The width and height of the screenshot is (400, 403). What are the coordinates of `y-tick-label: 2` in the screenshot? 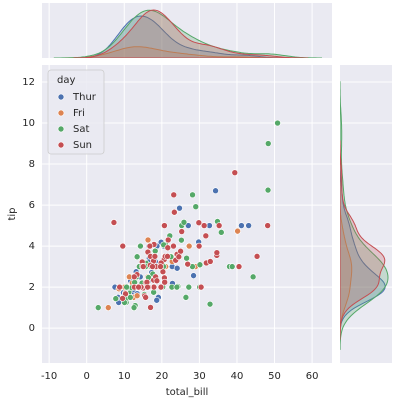 It's located at (32, 287).